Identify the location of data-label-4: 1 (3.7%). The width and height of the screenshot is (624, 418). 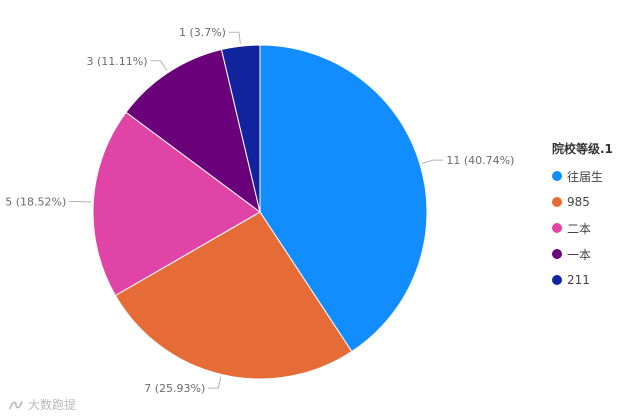
(202, 32).